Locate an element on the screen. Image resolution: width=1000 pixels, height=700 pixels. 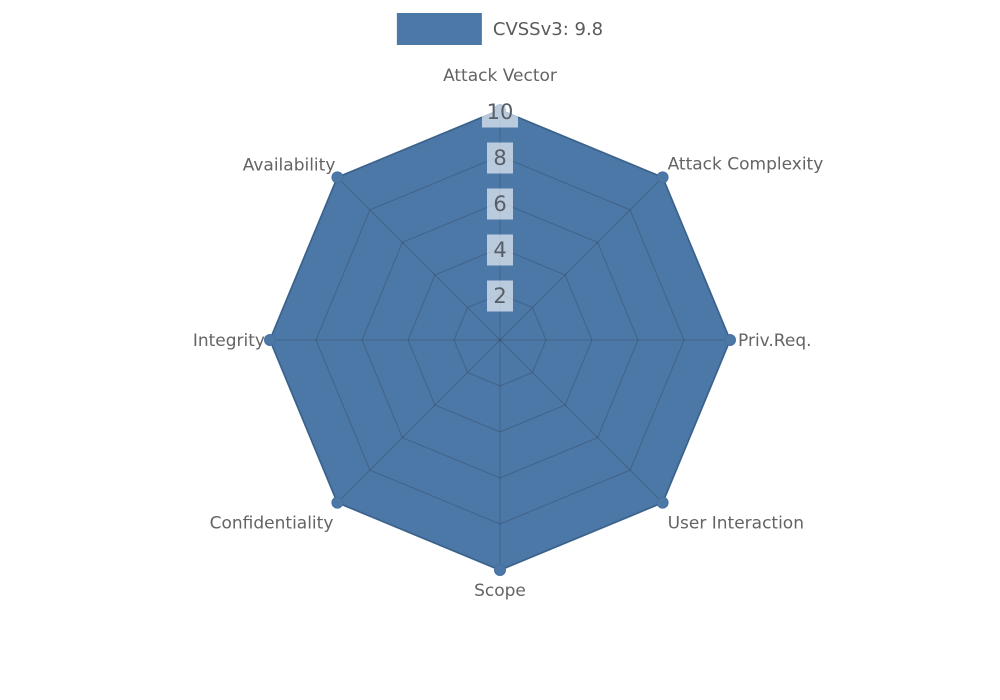
tick-label: 6 is located at coordinates (499, 204).